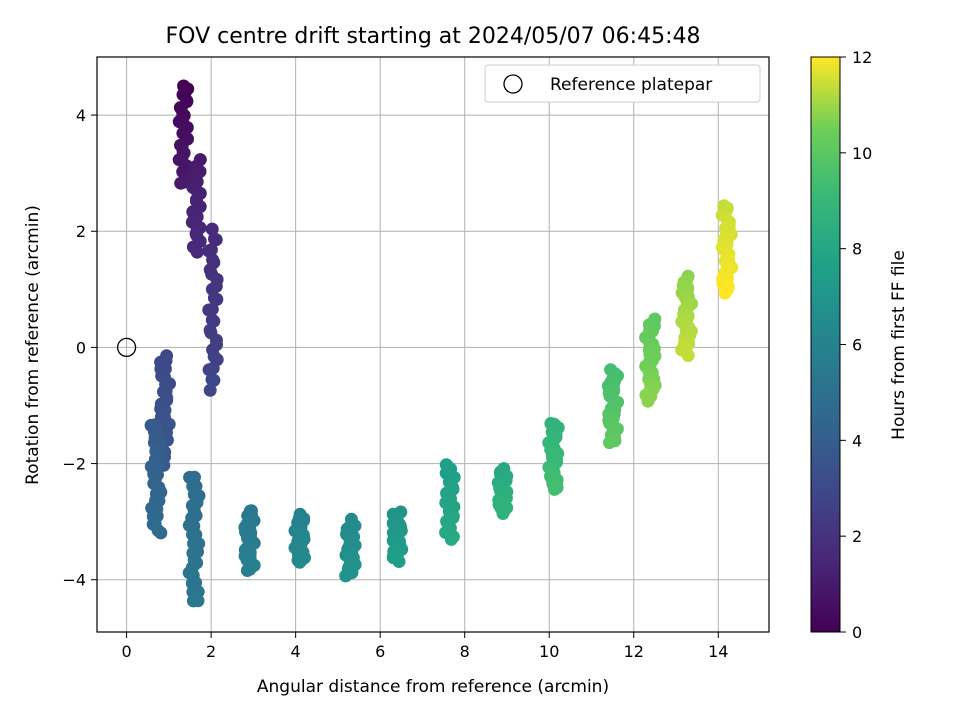 The height and width of the screenshot is (720, 960). Describe the element at coordinates (857, 536) in the screenshot. I see `colorbar-tick-label: 2` at that location.